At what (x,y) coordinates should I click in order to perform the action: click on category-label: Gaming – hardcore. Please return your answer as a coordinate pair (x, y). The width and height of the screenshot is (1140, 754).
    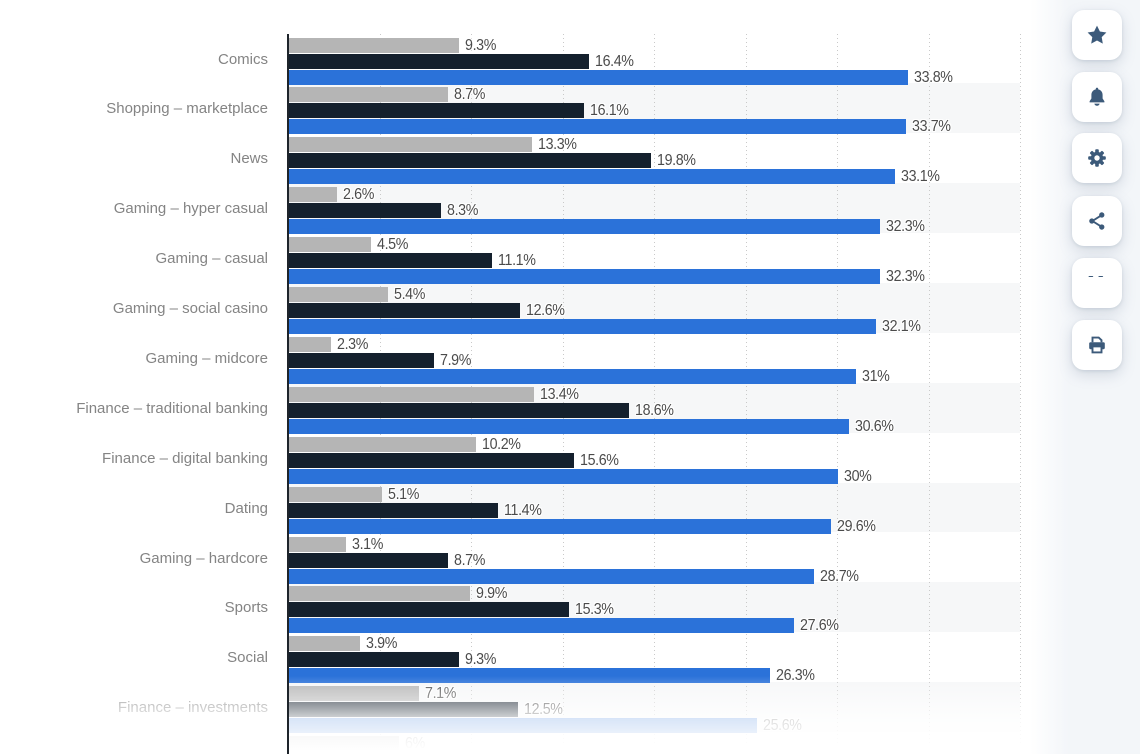
    Looking at the image, I should click on (203, 558).